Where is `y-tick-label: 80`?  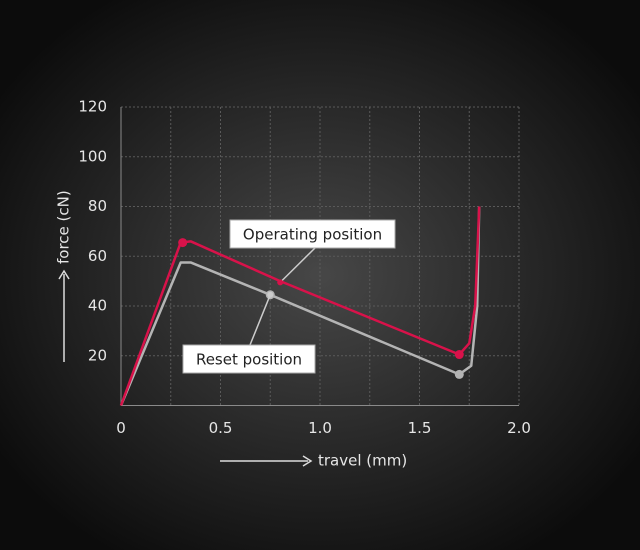 y-tick-label: 80 is located at coordinates (97, 206).